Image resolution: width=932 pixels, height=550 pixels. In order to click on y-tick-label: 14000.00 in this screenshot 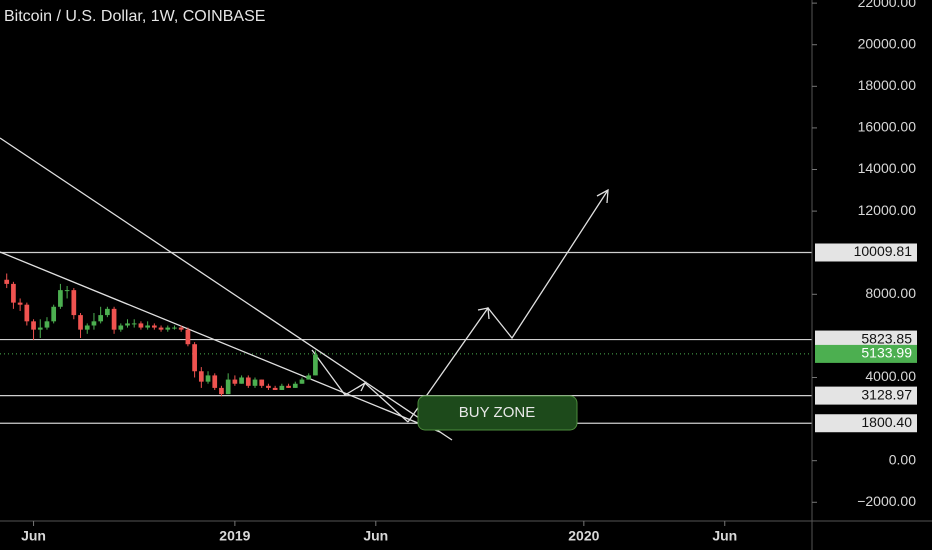, I will do `click(887, 168)`.